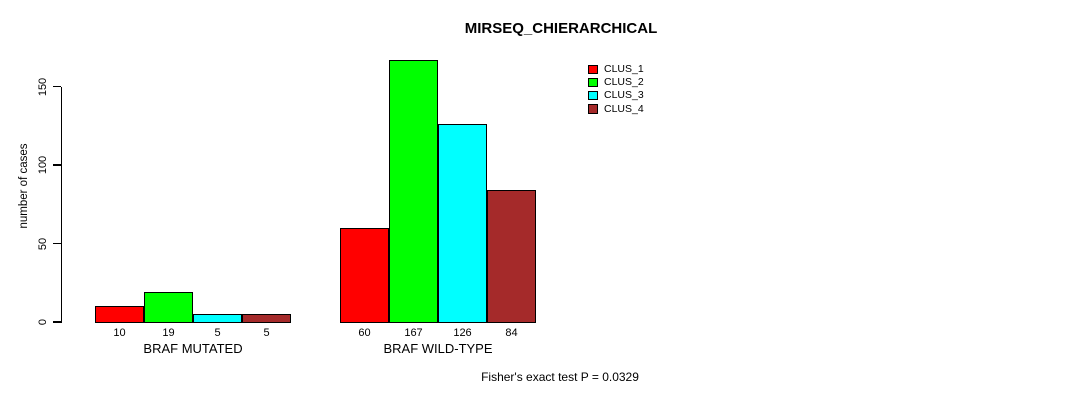 The width and height of the screenshot is (1090, 400). What do you see at coordinates (364, 333) in the screenshot?
I see `bar-value-label: 60` at bounding box center [364, 333].